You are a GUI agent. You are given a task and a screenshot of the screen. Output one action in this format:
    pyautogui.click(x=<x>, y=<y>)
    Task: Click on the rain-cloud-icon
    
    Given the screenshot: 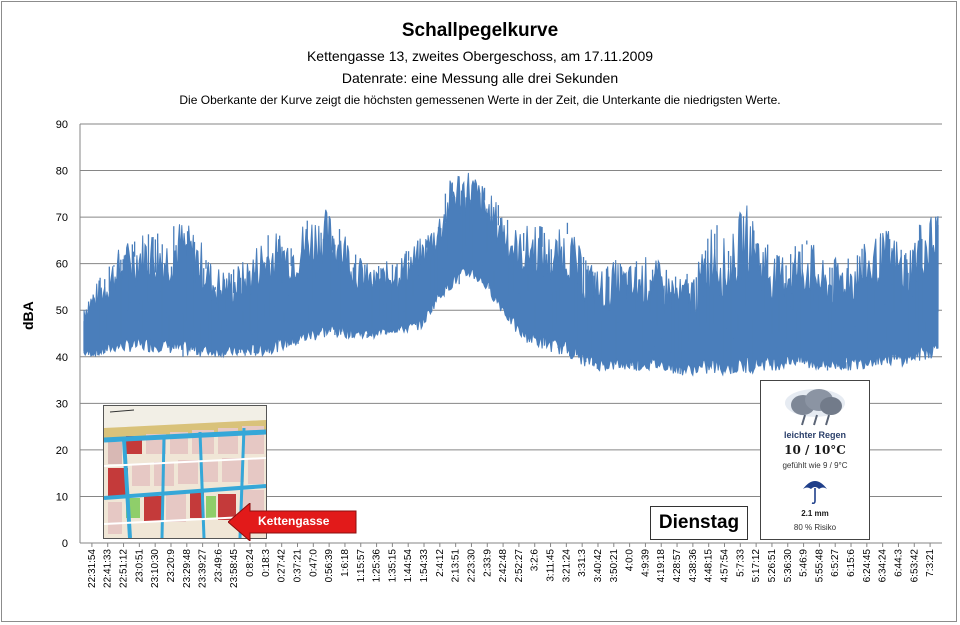 What is the action you would take?
    pyautogui.click(x=815, y=407)
    